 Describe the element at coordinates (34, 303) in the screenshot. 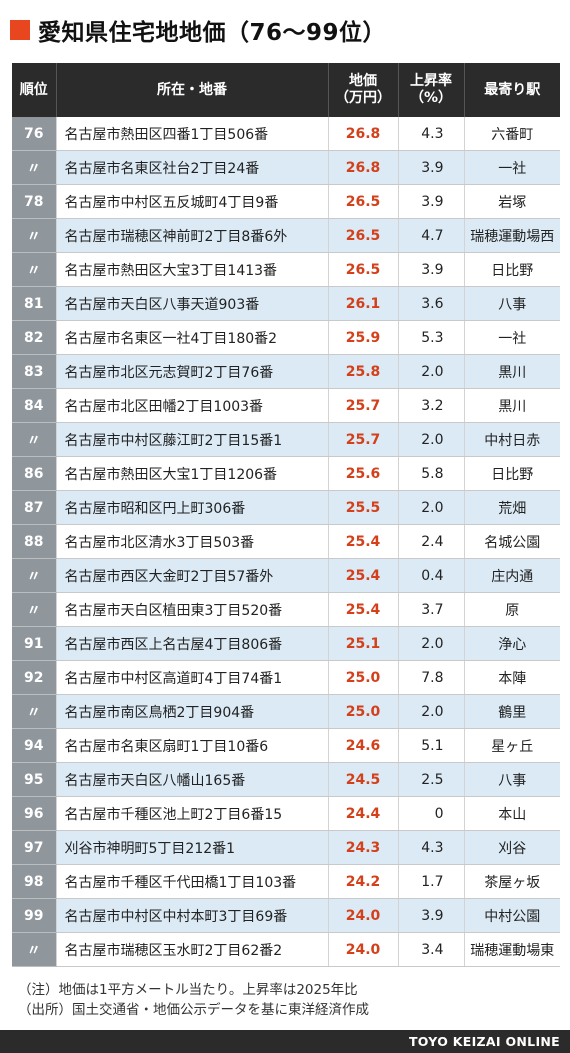

I see `rank-cell: 81` at that location.